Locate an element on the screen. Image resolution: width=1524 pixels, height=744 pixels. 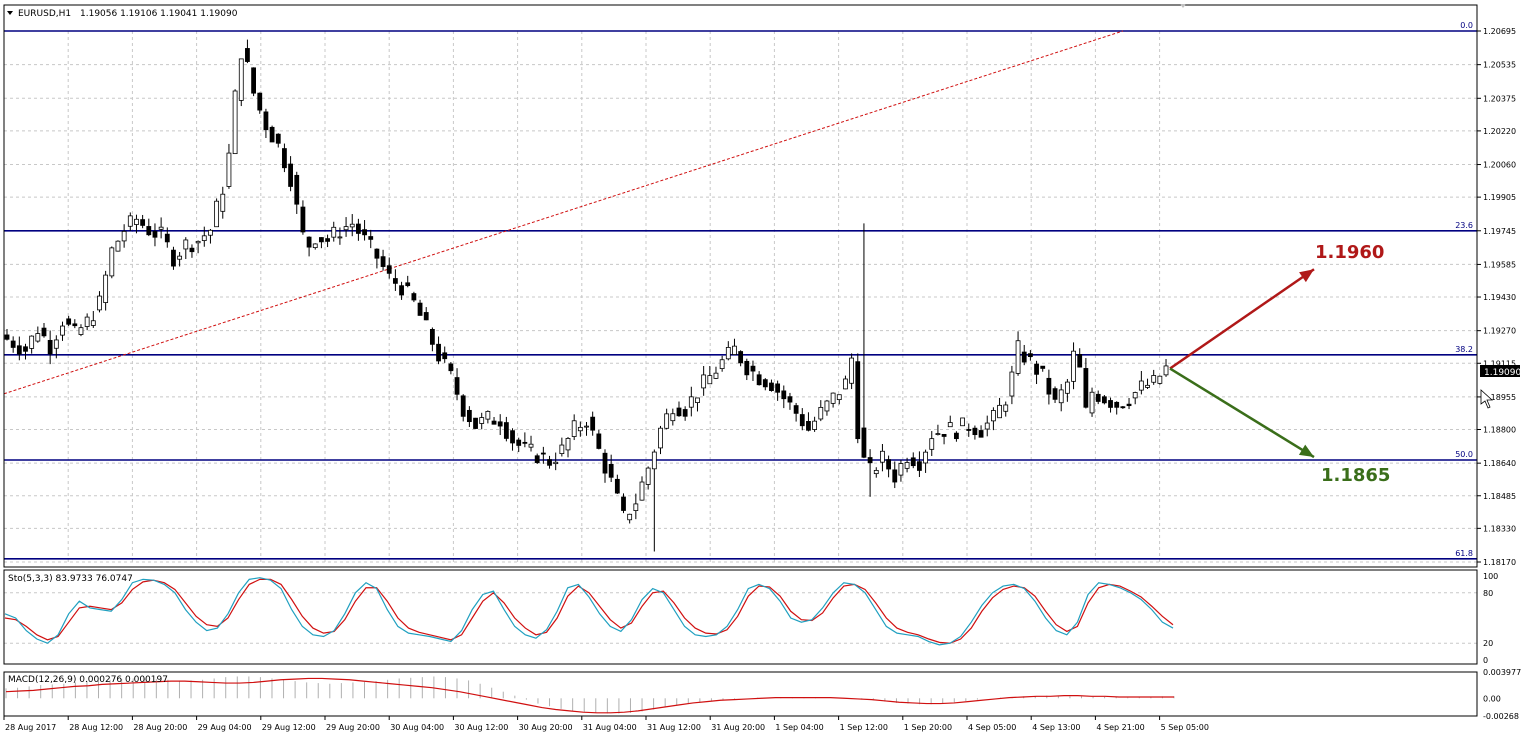
price-tick-label: 1.19905 is located at coordinates (1499, 197).